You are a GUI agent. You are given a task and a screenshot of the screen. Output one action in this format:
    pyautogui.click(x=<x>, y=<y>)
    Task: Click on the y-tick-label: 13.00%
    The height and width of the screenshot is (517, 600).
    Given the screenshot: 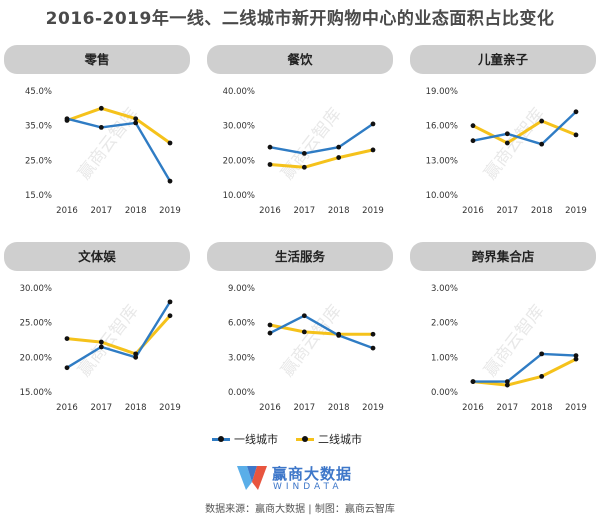 What is the action you would take?
    pyautogui.click(x=442, y=161)
    